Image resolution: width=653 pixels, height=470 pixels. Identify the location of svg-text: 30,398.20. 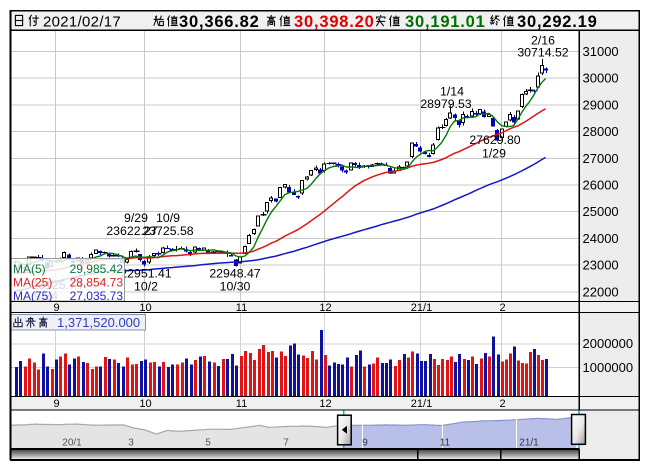
(334, 22).